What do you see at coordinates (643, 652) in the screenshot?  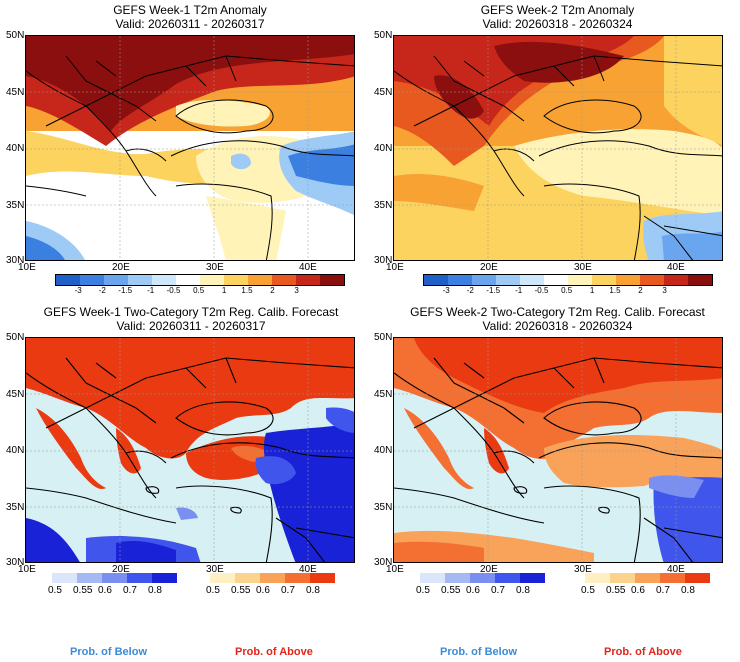 I see `prob-above-label: Prob. of Above` at bounding box center [643, 652].